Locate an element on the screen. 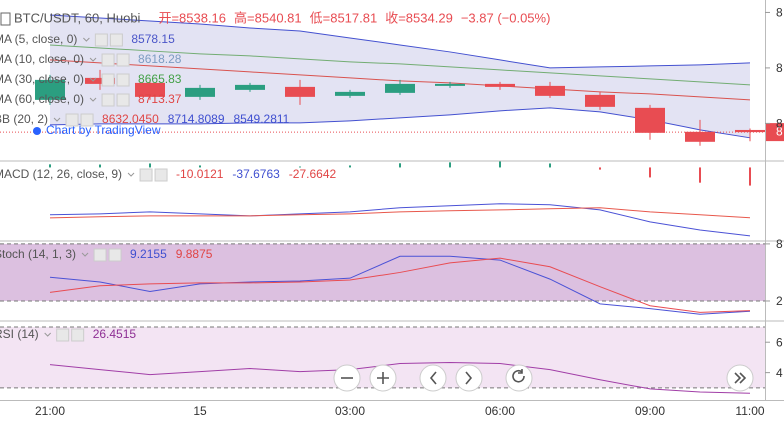 The width and height of the screenshot is (784, 421). legend-value: 8578.15 is located at coordinates (153, 39).